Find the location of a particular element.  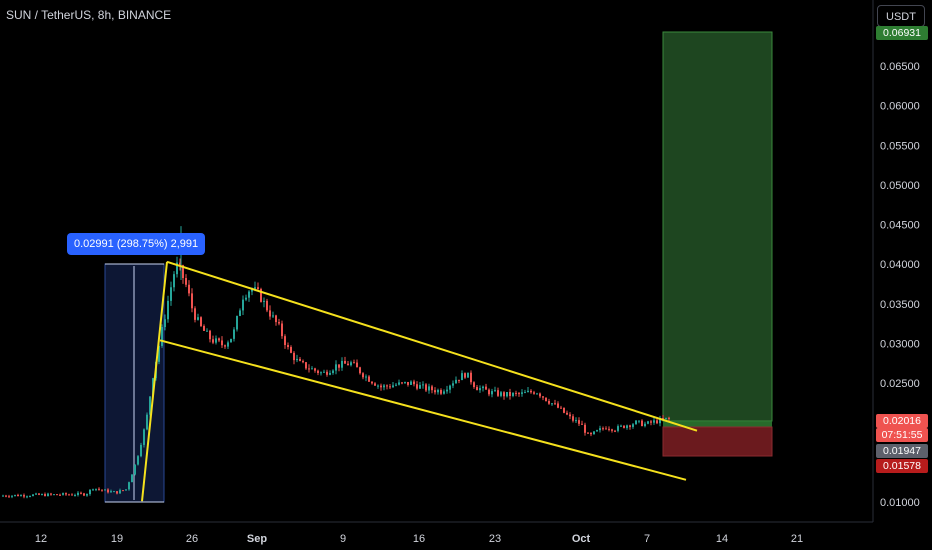

target-zone is located at coordinates (717, 226).